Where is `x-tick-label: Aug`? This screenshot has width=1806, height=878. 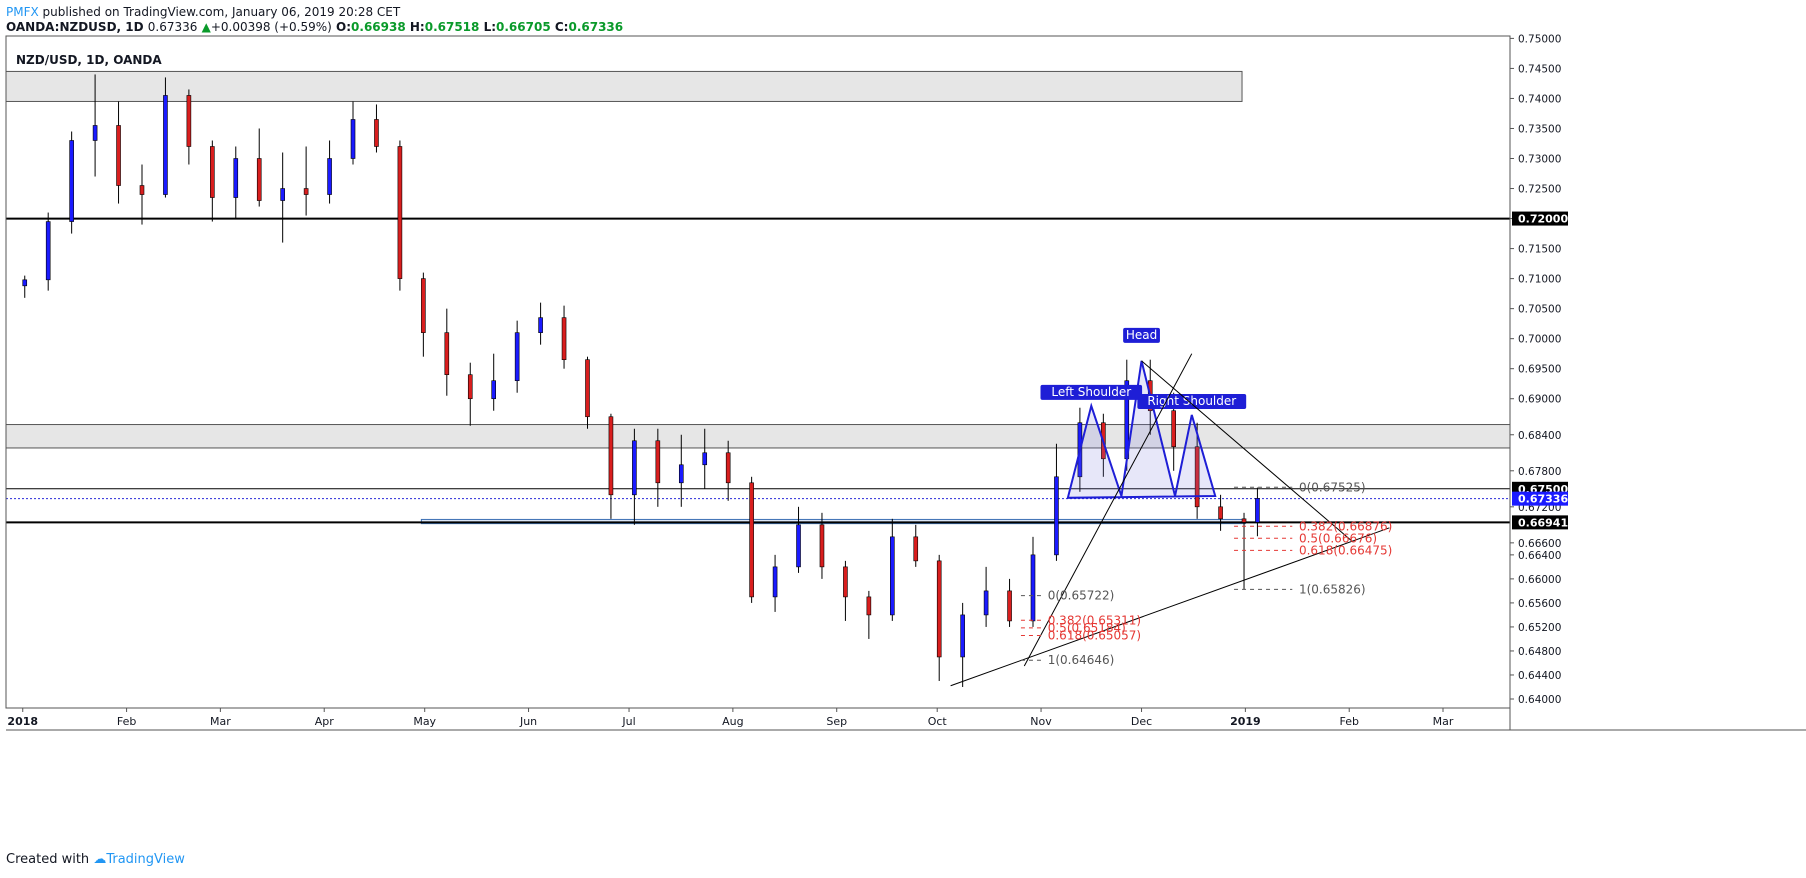 x-tick-label: Aug is located at coordinates (732, 721).